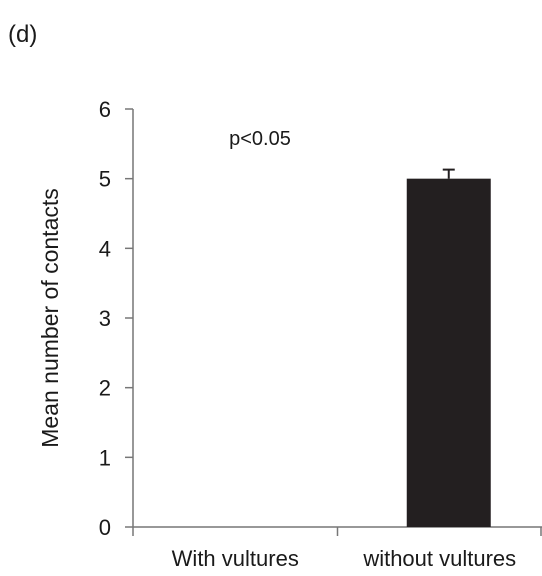  What do you see at coordinates (105, 388) in the screenshot?
I see `y-tick-label-2: 2` at bounding box center [105, 388].